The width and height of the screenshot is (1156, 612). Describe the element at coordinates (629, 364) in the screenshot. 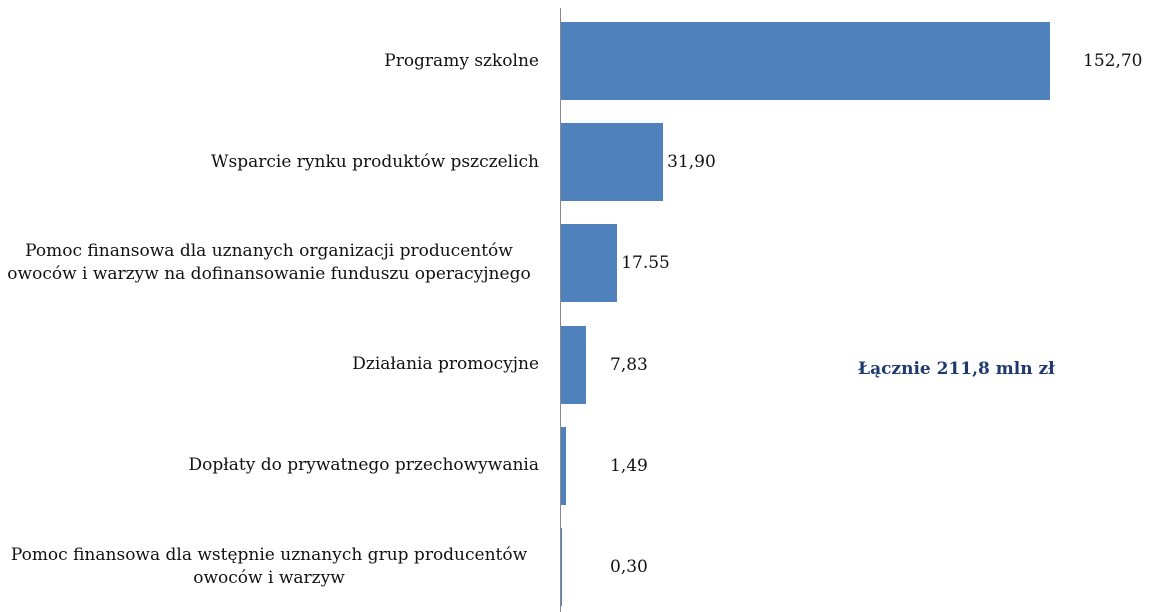

I see `value-label: 7,83` at that location.